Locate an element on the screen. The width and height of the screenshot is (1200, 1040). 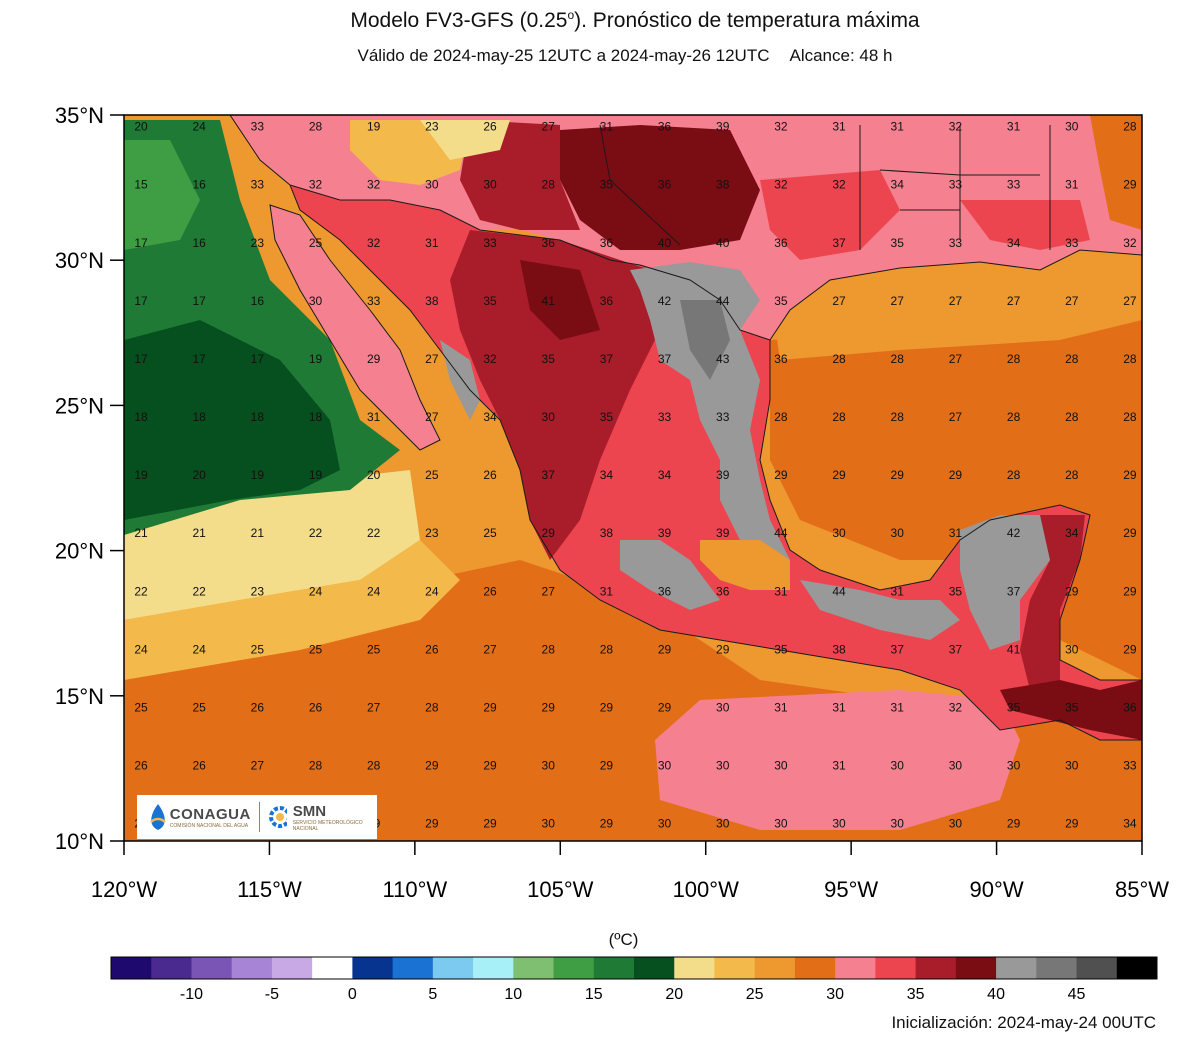
colorbar-label: 40 is located at coordinates (996, 994).